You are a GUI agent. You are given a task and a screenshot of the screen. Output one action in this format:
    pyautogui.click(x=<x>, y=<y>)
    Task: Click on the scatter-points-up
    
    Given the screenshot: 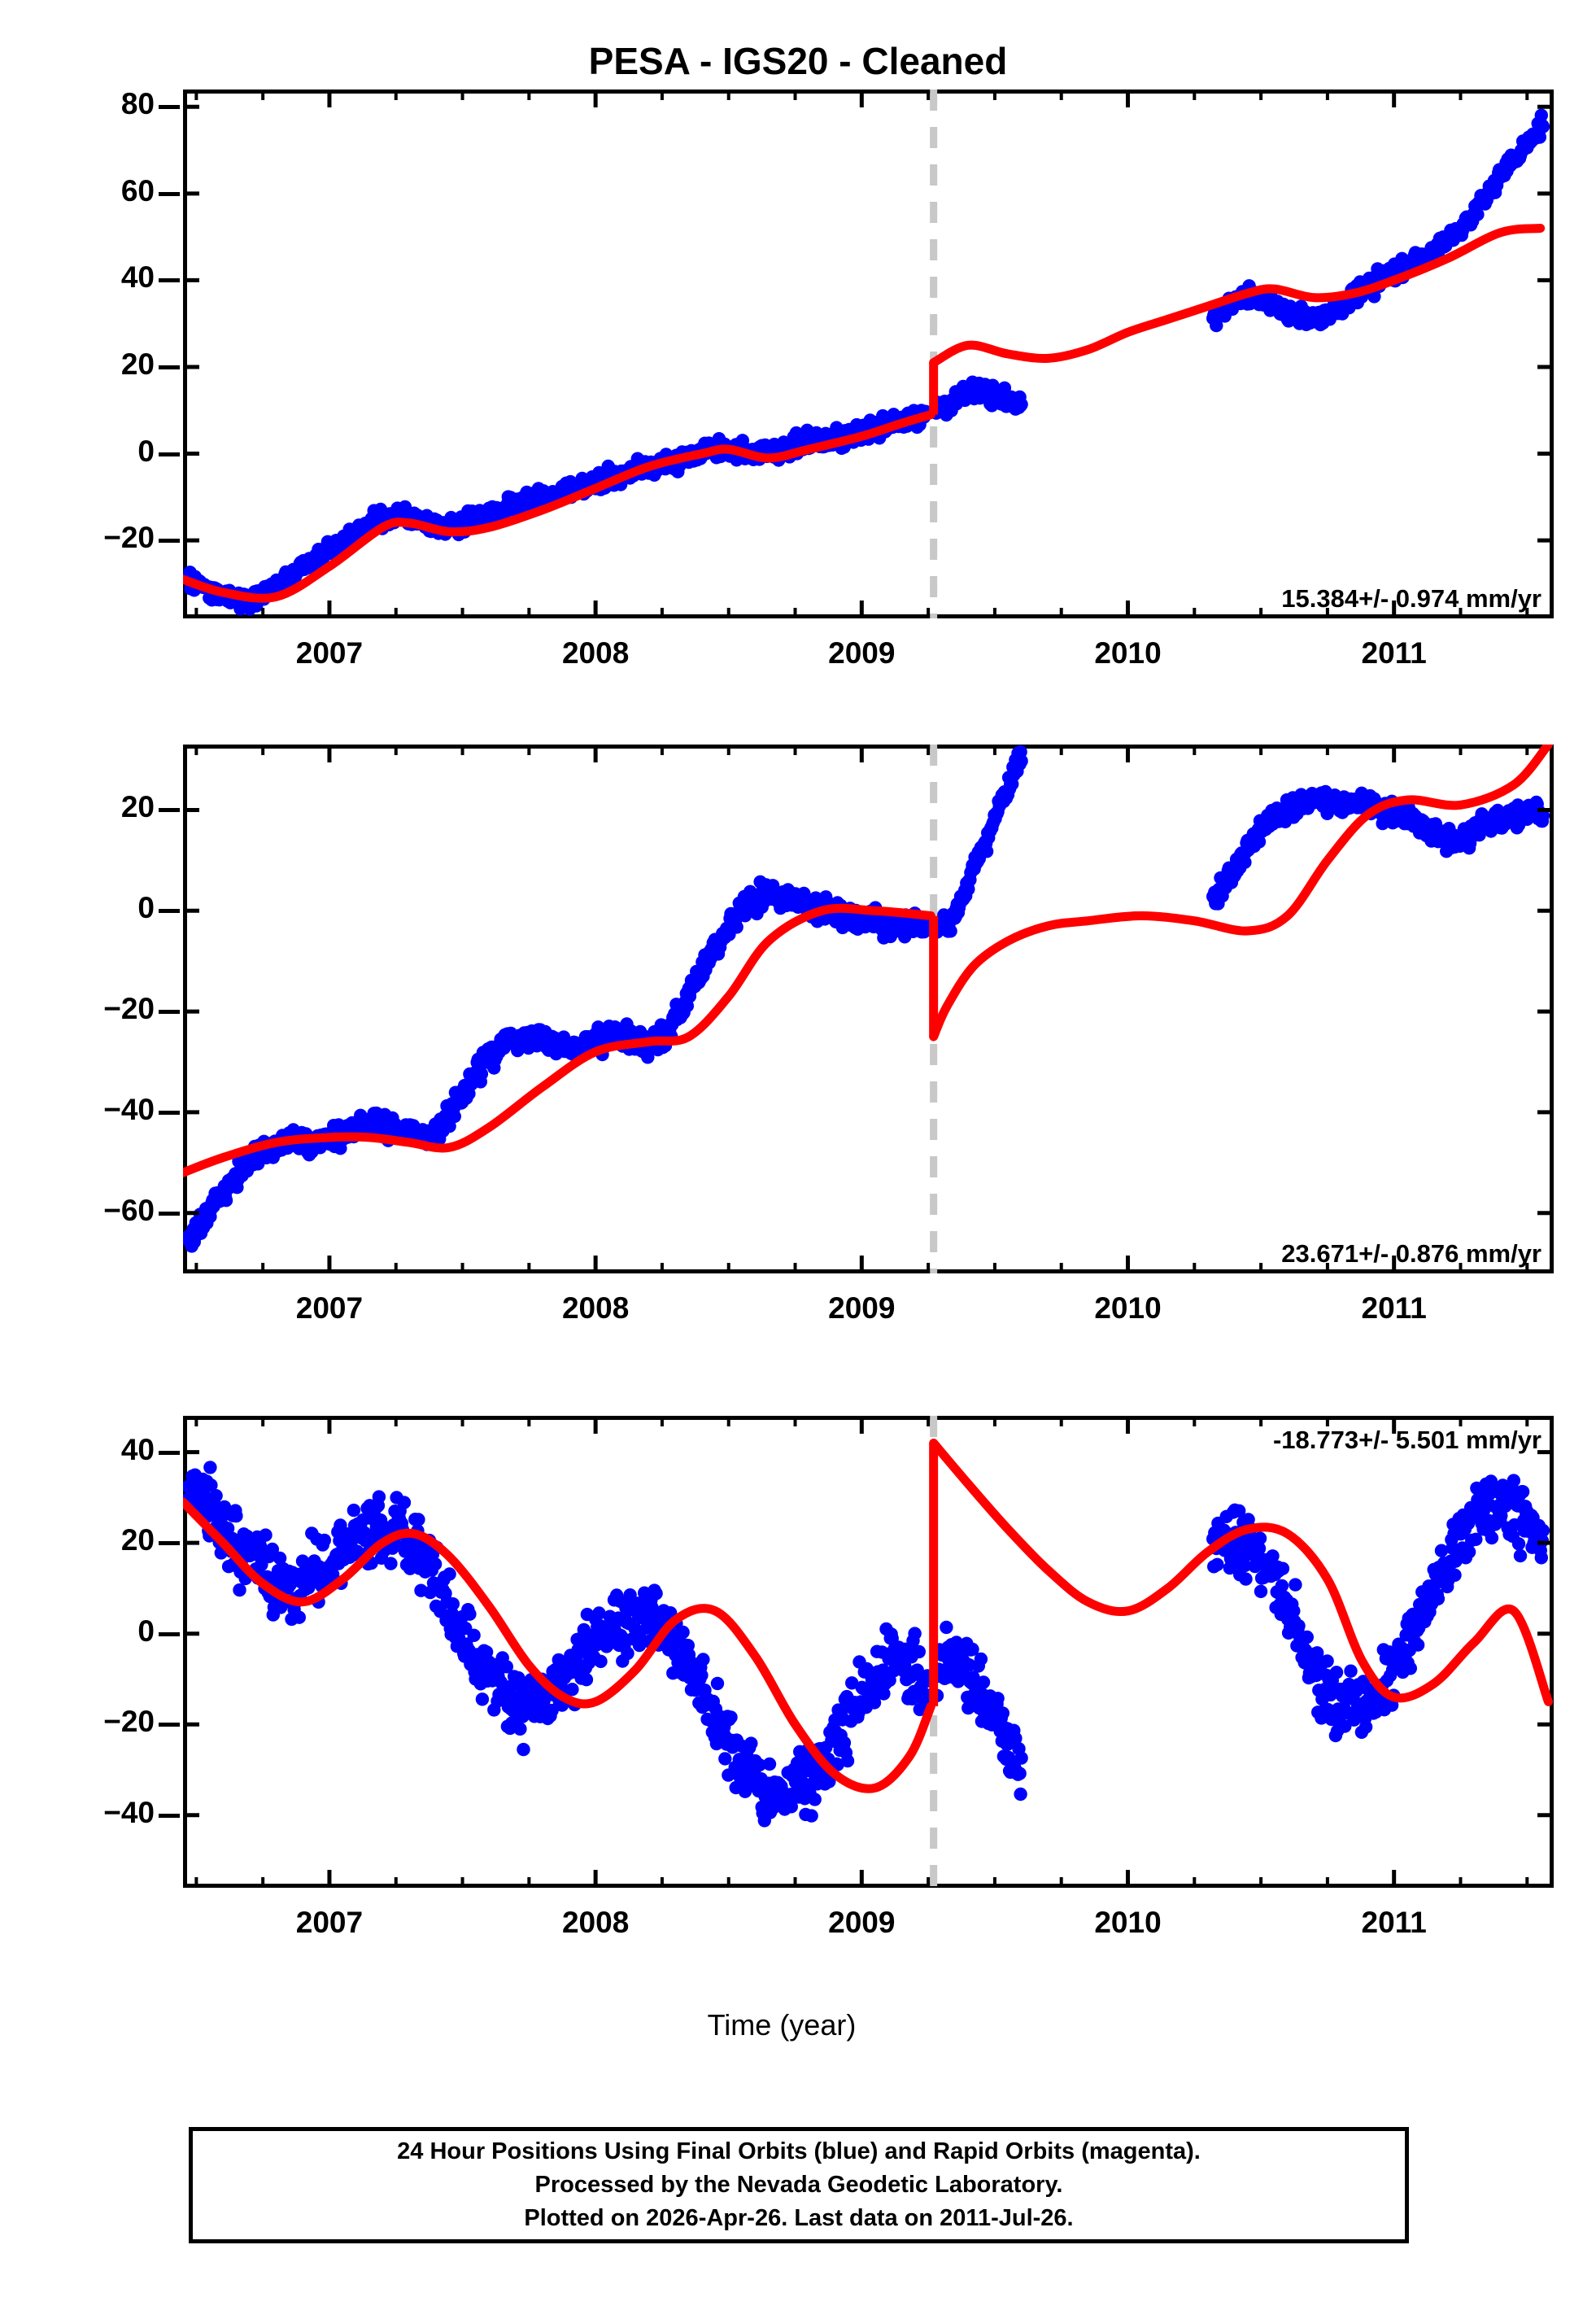 What is the action you would take?
    pyautogui.click(x=866, y=1644)
    